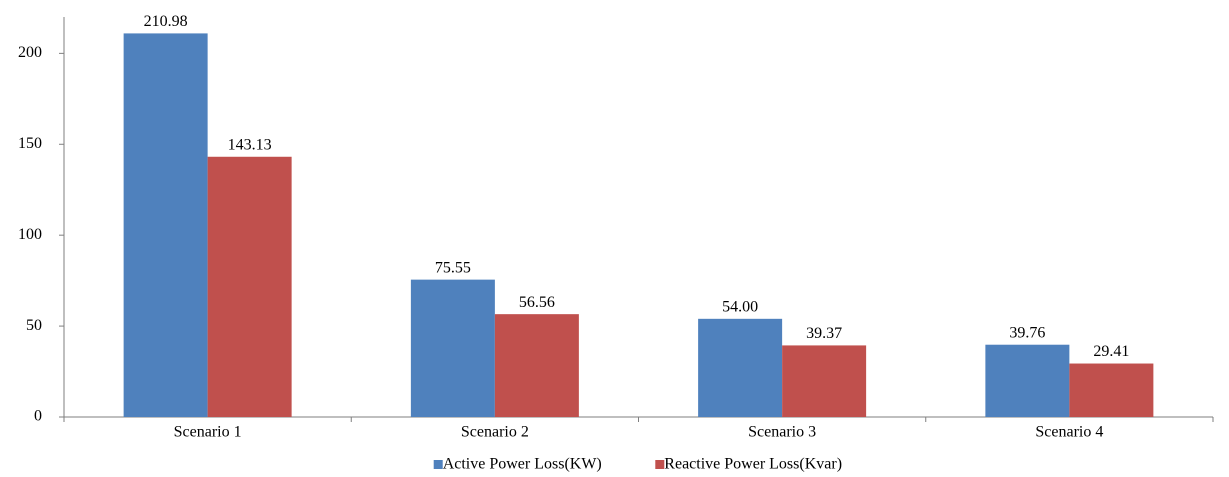  I want to click on x-tick-label: Scenario 2, so click(495, 432).